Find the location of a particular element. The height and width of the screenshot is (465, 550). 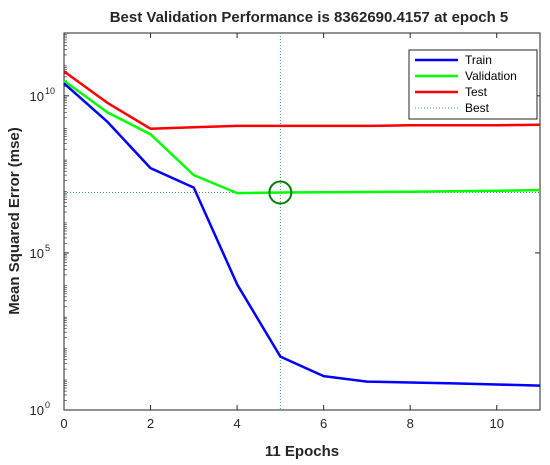

y-axis-label: Mean Squared Error (mse) is located at coordinates (14, 221).